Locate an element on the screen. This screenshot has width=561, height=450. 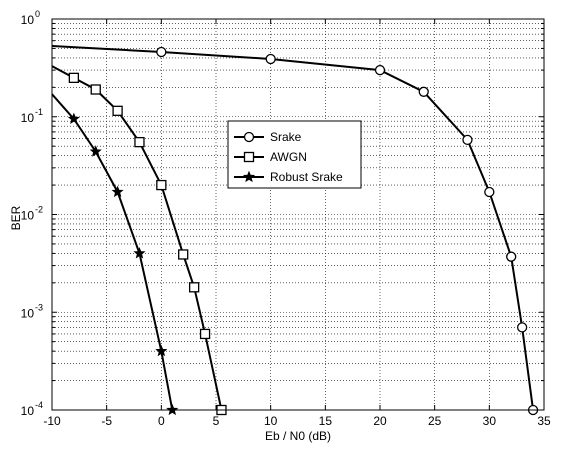
legend-marker-circle is located at coordinates (249, 137).